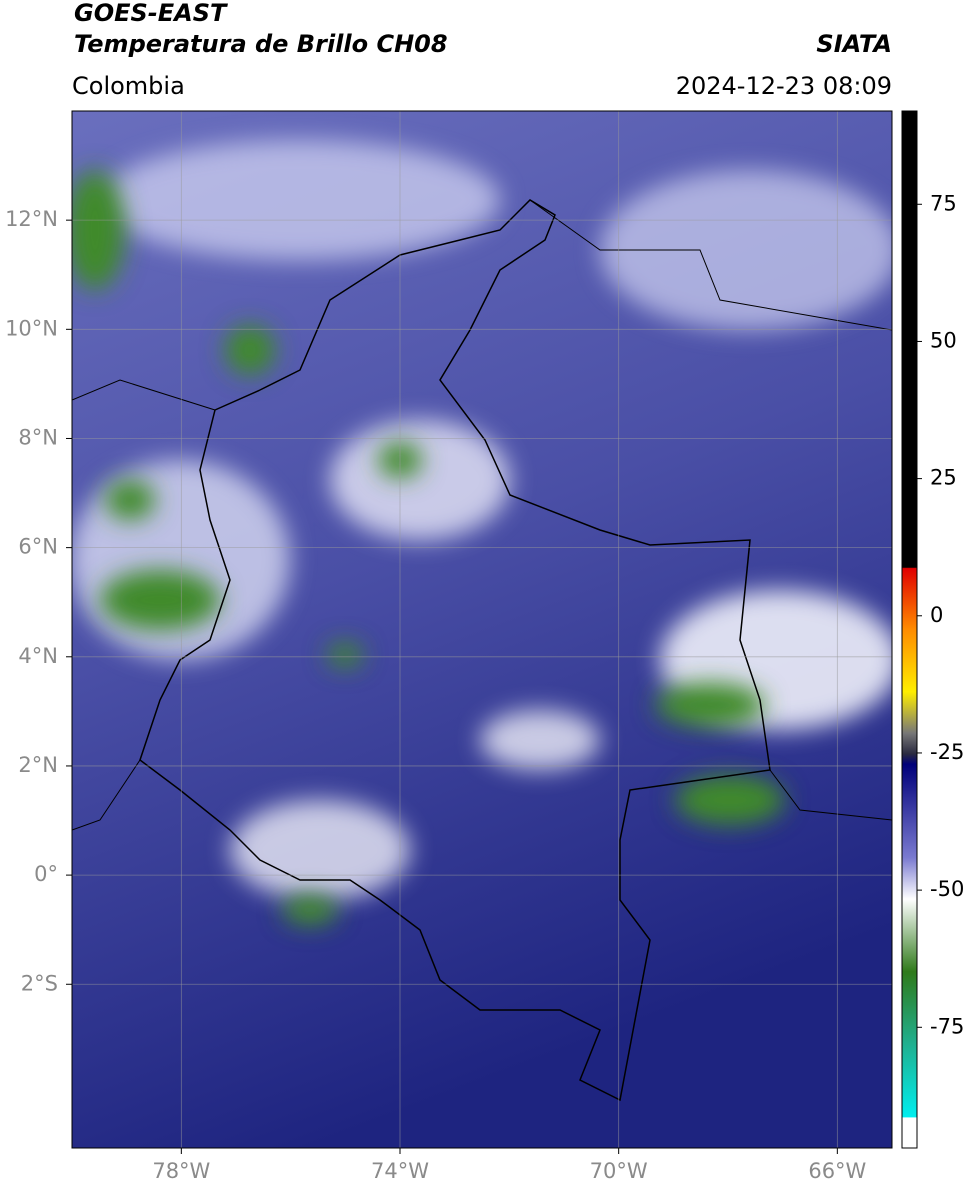 This screenshot has height=1194, width=966. Describe the element at coordinates (261, 44) in the screenshot. I see `subtitle: Temperatura de Brillo CH08` at that location.